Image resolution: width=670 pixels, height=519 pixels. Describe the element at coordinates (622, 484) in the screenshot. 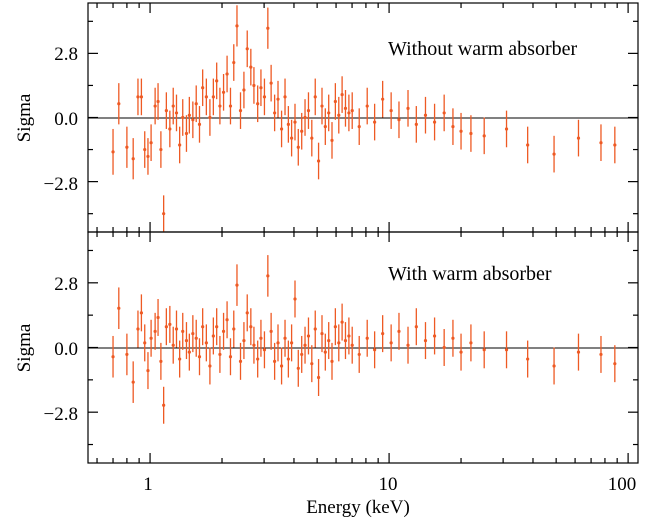

I see `x-tick-label: 100` at that location.